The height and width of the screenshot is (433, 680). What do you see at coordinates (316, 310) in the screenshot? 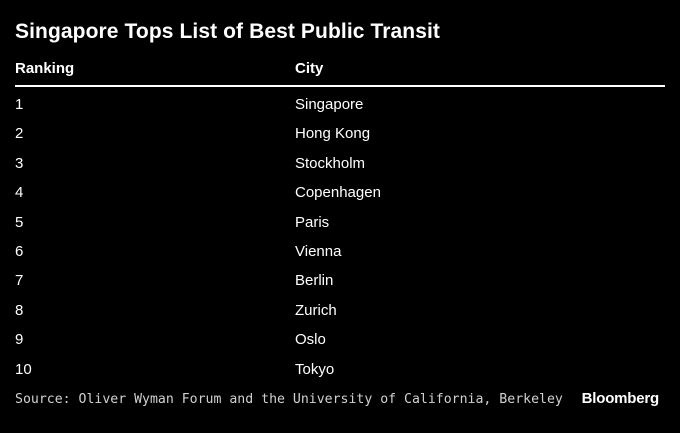
I see `city-cell: Zurich` at bounding box center [316, 310].